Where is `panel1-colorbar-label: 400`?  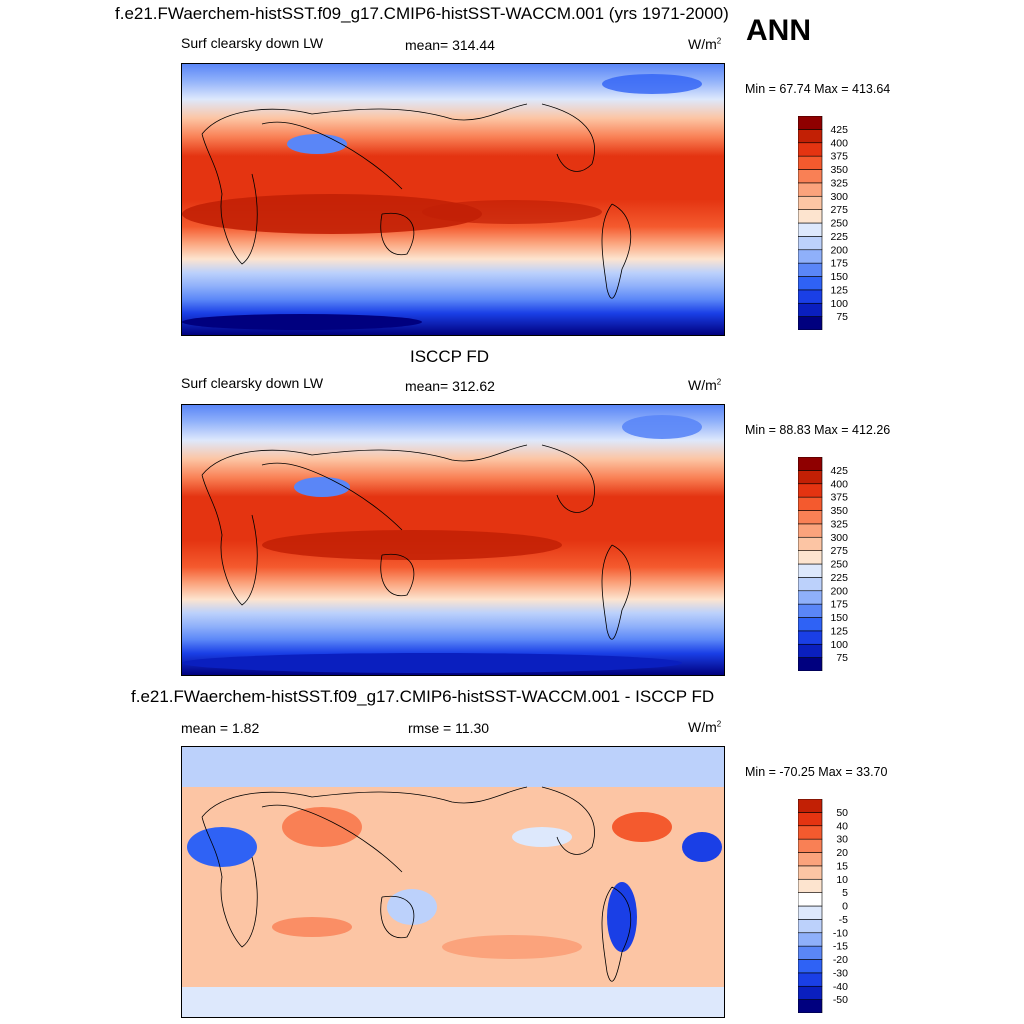 panel1-colorbar-label: 400 is located at coordinates (839, 143).